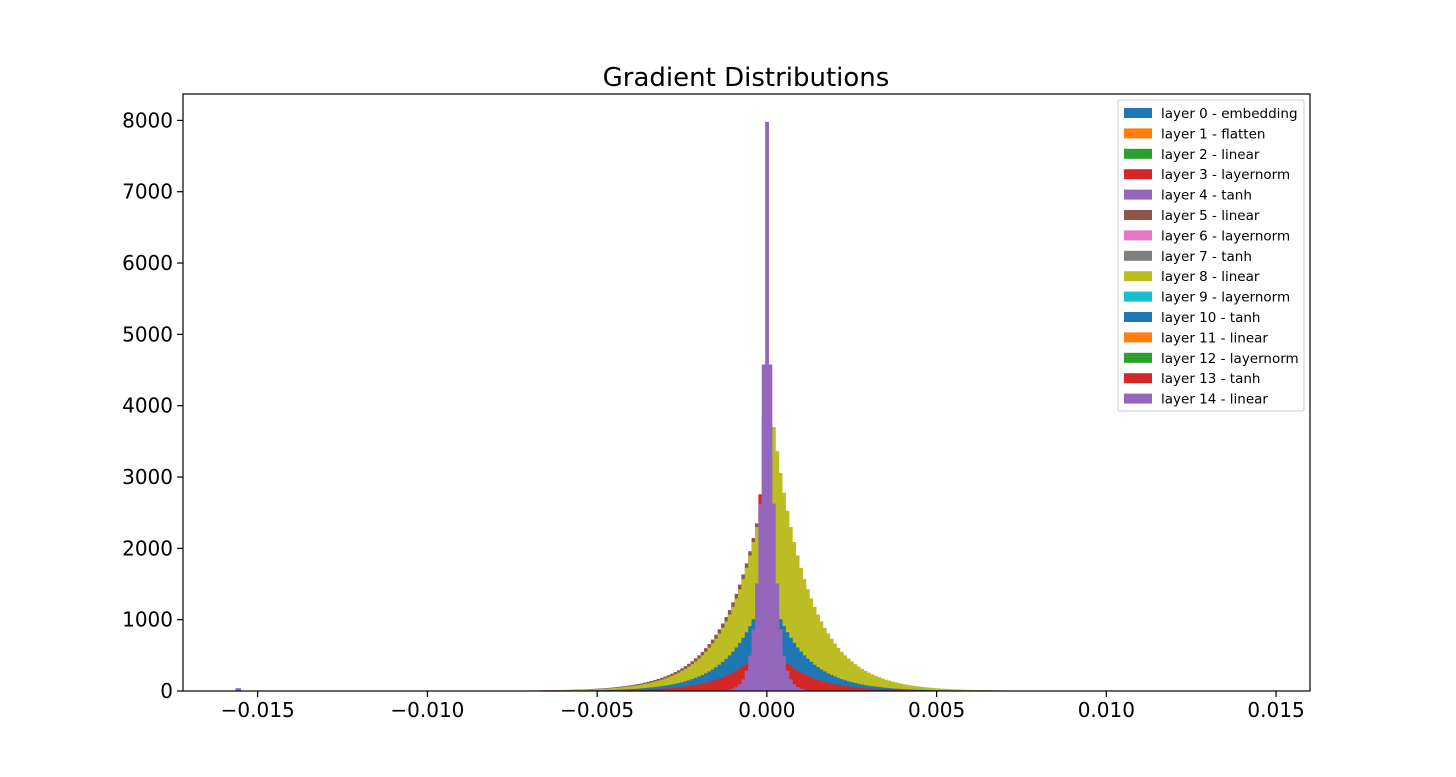 This screenshot has width=1456, height=777. I want to click on legend-item: layer 5 - linear, so click(1192, 216).